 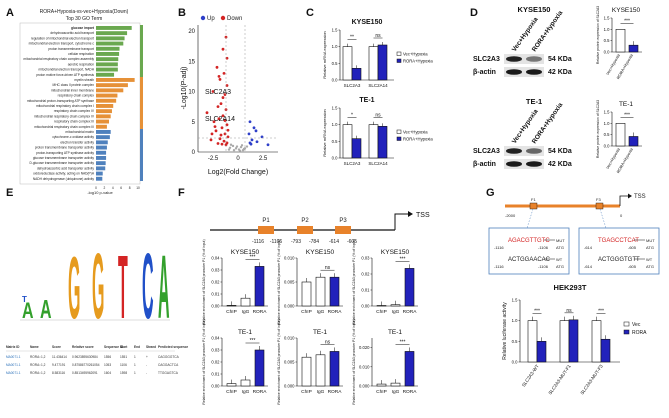 I want to click on pos-5: -614, so click(x=334, y=242).